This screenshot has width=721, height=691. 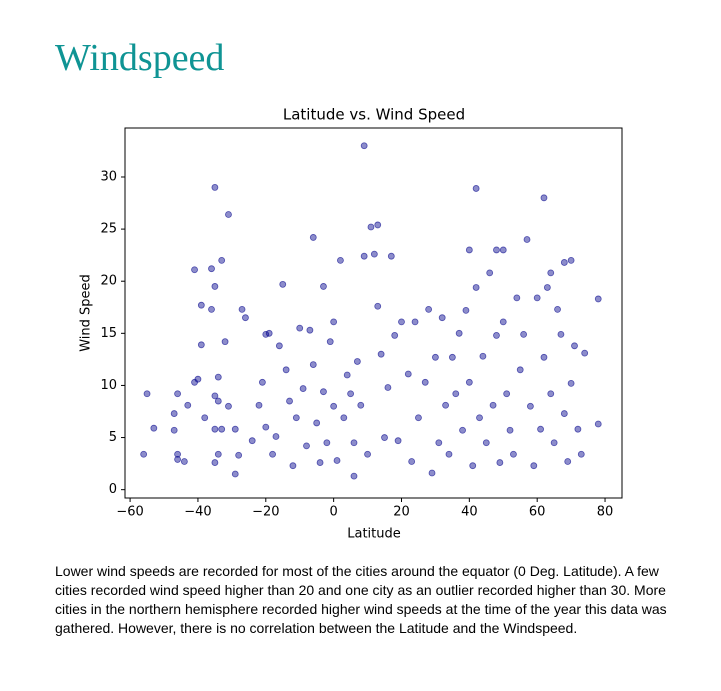 What do you see at coordinates (374, 115) in the screenshot?
I see `chart-title: Latitude vs. Wind Speed` at bounding box center [374, 115].